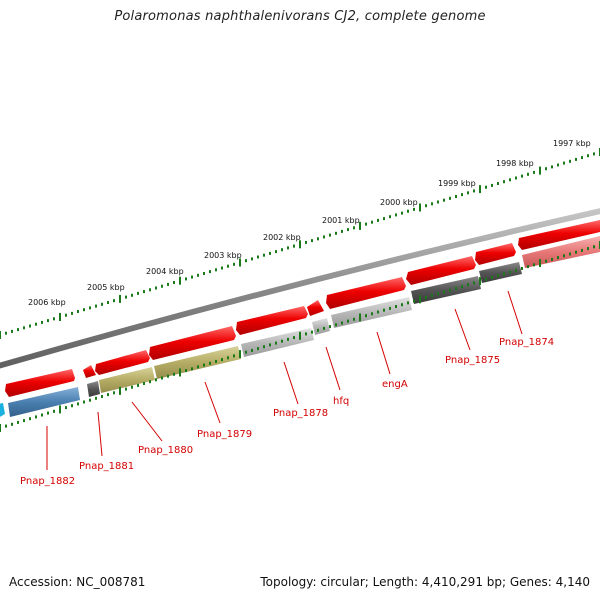 This screenshot has width=600, height=600. What do you see at coordinates (224, 434) in the screenshot?
I see `gene-label-pnap-1879: Pnap_1879` at bounding box center [224, 434].